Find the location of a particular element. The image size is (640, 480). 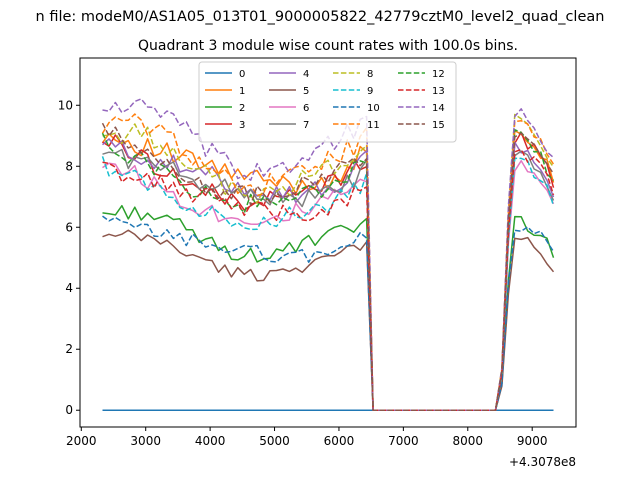

legend-label-15: 15 is located at coordinates (438, 125).